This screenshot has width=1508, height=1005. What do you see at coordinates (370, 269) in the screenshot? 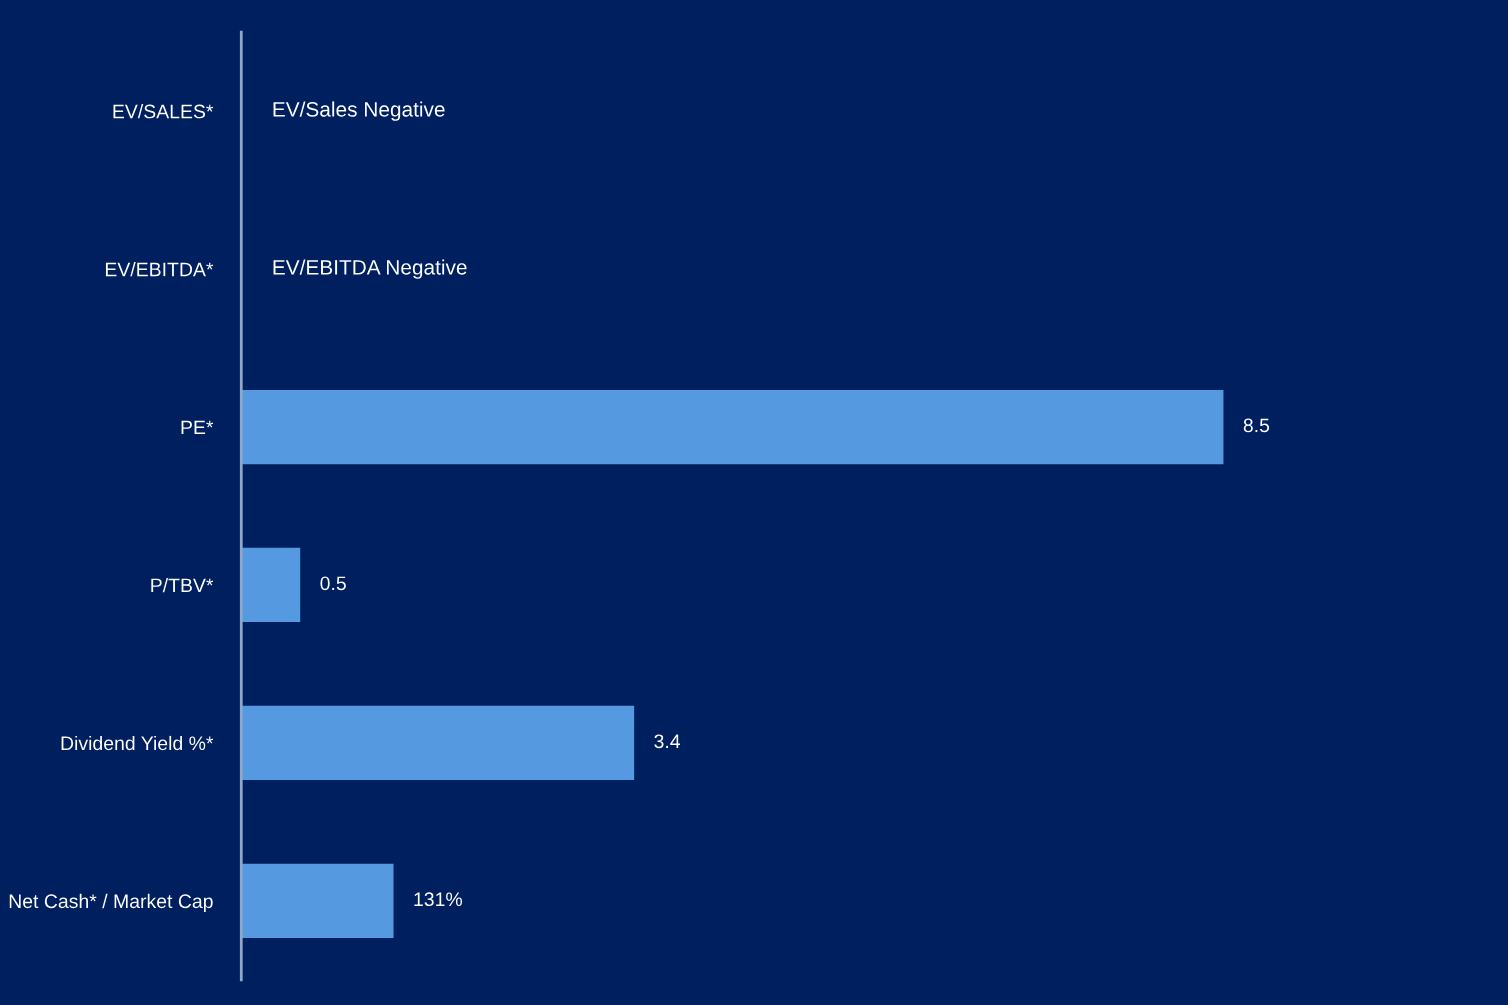
I see `annotation: EV/EBITDA Negative` at bounding box center [370, 269].